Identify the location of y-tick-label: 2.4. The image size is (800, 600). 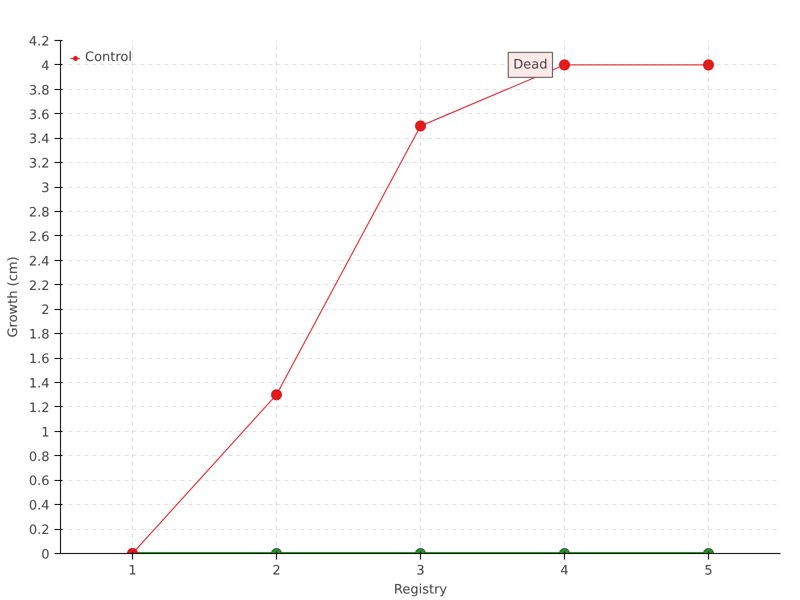
(39, 262).